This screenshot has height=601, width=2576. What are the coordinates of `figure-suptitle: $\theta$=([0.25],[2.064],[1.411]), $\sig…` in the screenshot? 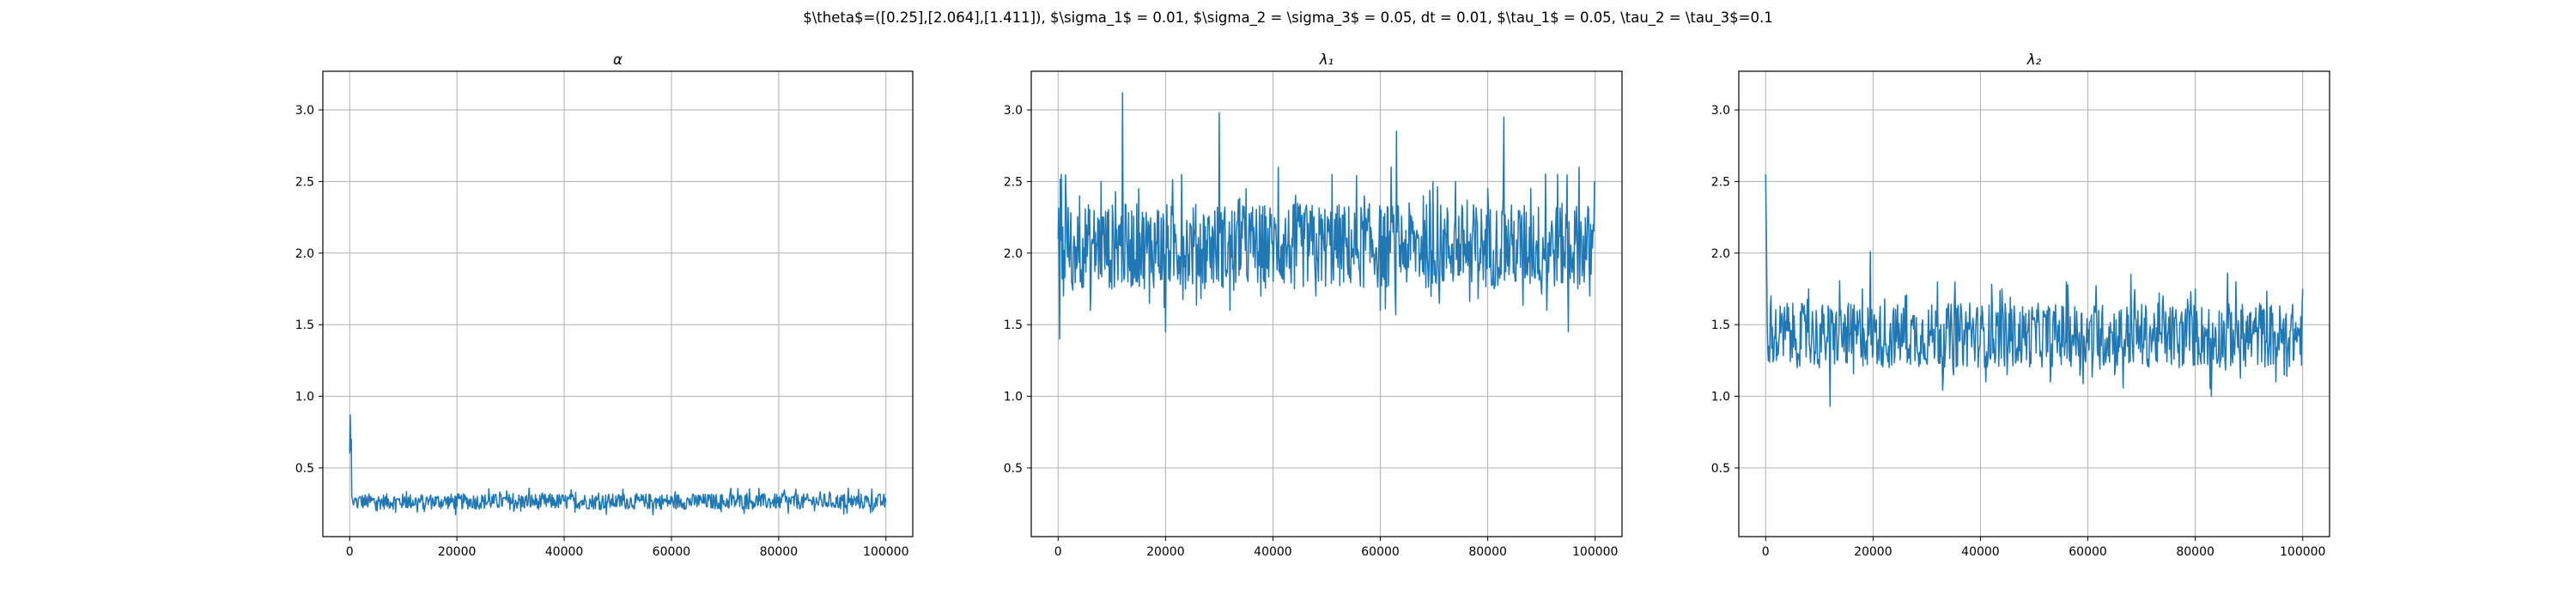 It's located at (1288, 18).